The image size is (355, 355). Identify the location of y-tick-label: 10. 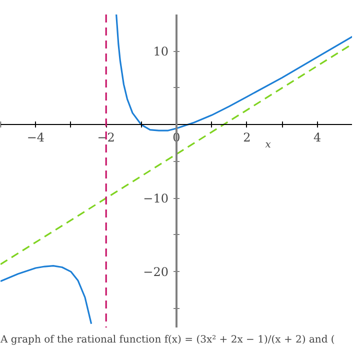
(161, 51).